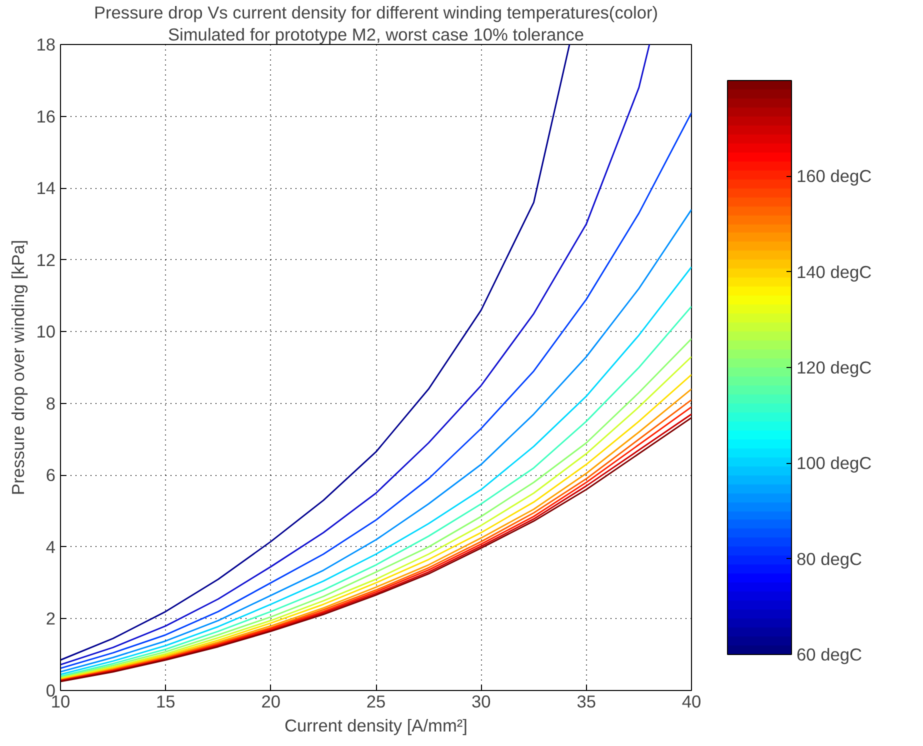 This screenshot has height=746, width=923. What do you see at coordinates (46, 332) in the screenshot?
I see `y-tick-label: 10` at bounding box center [46, 332].